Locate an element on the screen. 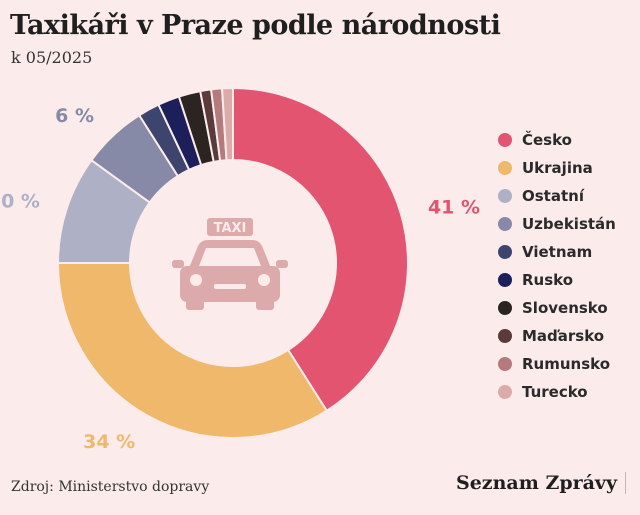 Image resolution: width=640 pixels, height=515 pixels. taxi-wheel-left is located at coordinates (195, 305).